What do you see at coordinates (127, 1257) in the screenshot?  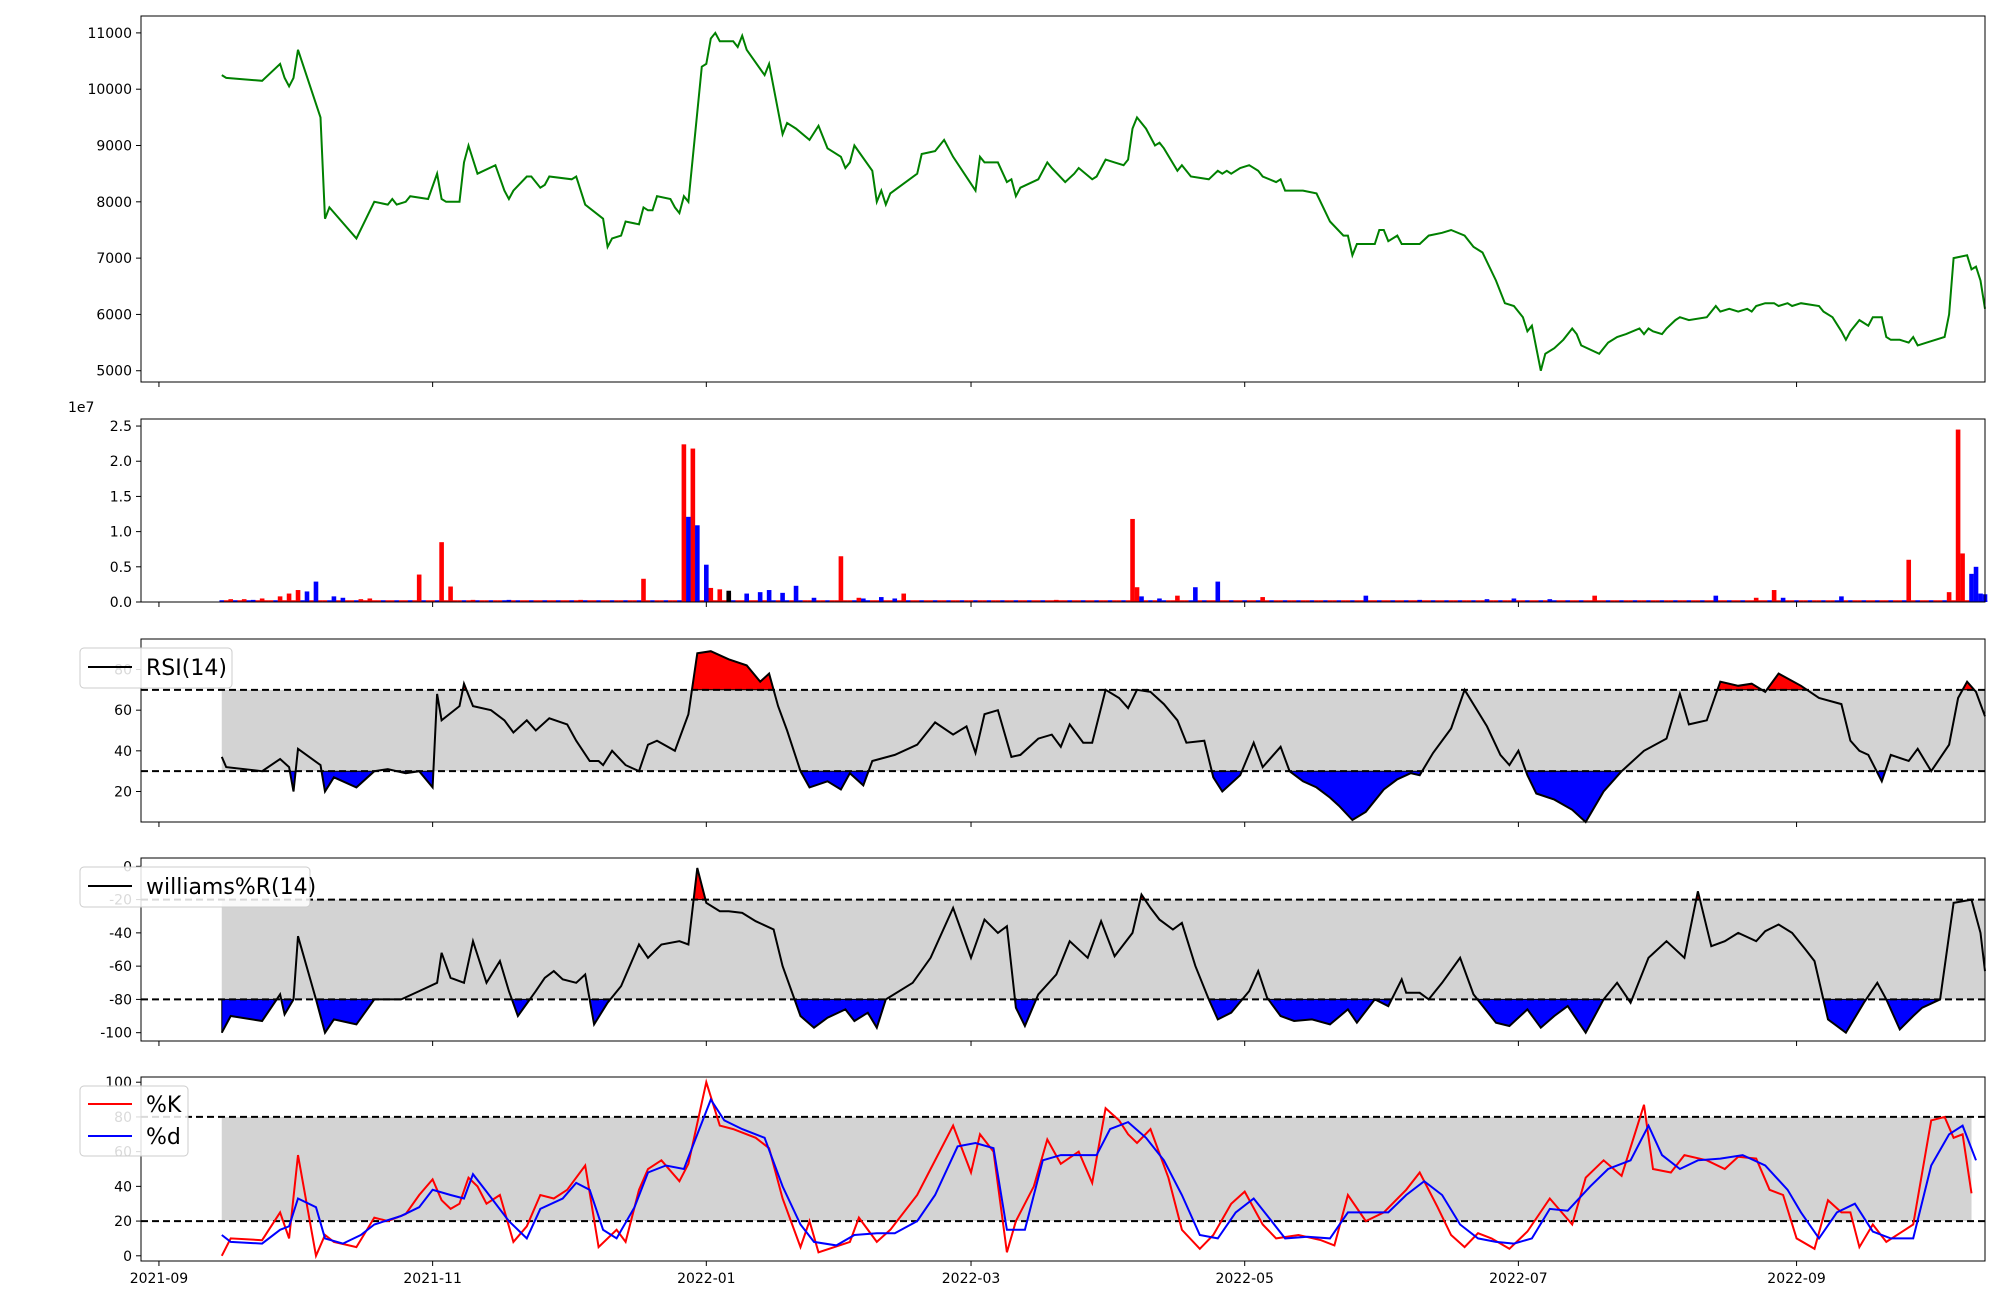 I see `y-tick-label: 0` at bounding box center [127, 1257].